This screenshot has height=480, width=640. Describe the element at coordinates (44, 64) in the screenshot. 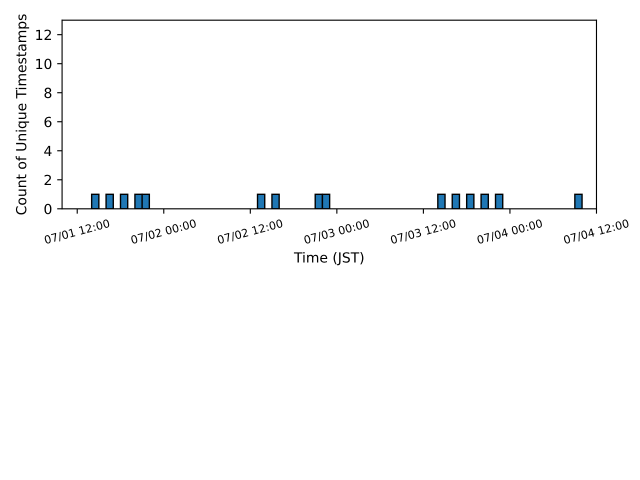

I see `y-tick-label: 10` at that location.